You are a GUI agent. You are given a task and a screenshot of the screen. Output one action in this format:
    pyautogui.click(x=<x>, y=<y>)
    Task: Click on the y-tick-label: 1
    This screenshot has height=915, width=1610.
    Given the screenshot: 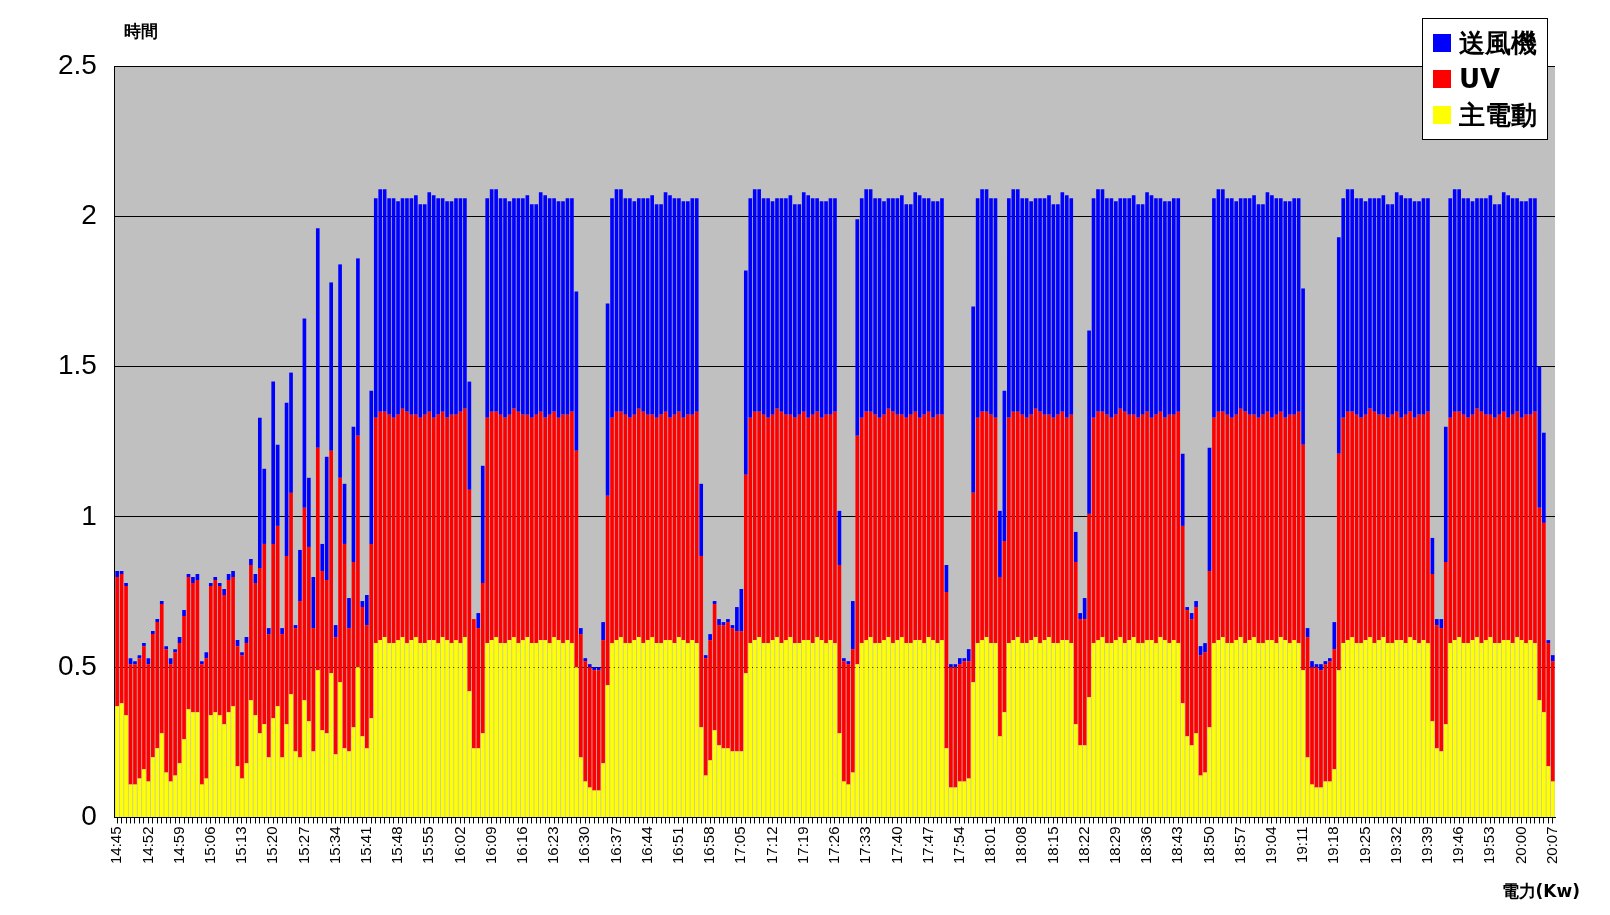 What is the action you would take?
    pyautogui.click(x=89, y=515)
    